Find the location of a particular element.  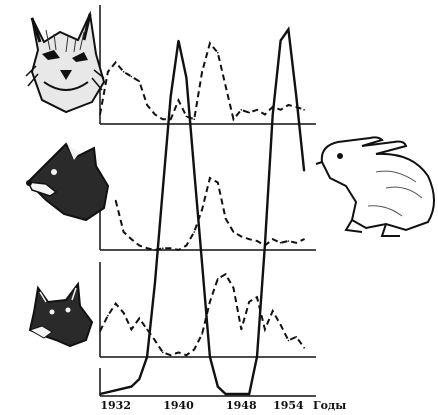

x-tick-label: 1948 is located at coordinates (241, 405).